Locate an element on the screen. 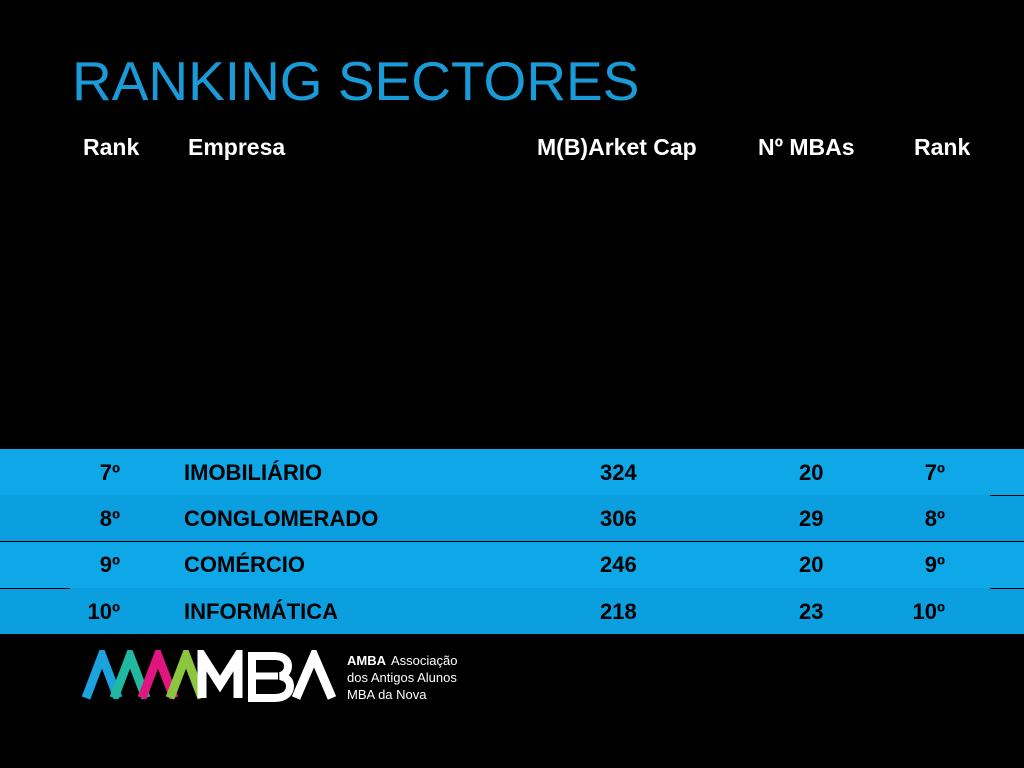  cell-rank-2: 7º is located at coordinates (934, 472).